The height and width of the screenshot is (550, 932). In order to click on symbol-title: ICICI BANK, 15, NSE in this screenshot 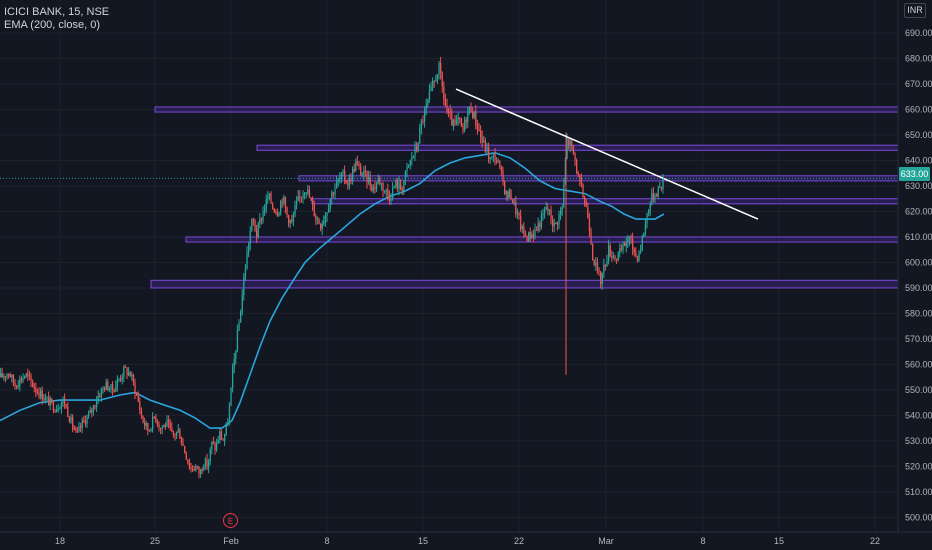, I will do `click(57, 12)`.